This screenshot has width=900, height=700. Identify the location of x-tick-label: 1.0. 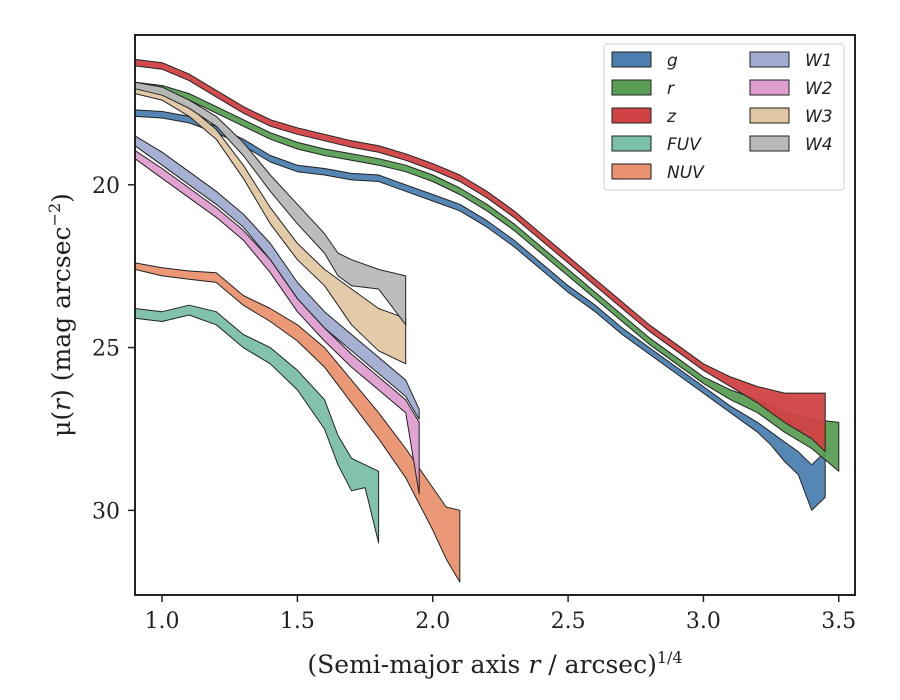
(162, 621).